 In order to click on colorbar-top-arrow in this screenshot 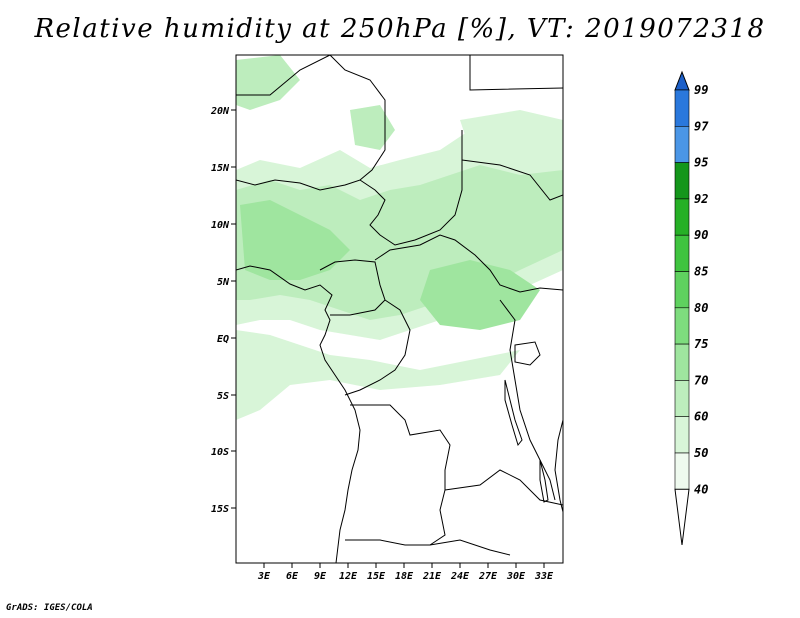, I will do `click(682, 80)`.